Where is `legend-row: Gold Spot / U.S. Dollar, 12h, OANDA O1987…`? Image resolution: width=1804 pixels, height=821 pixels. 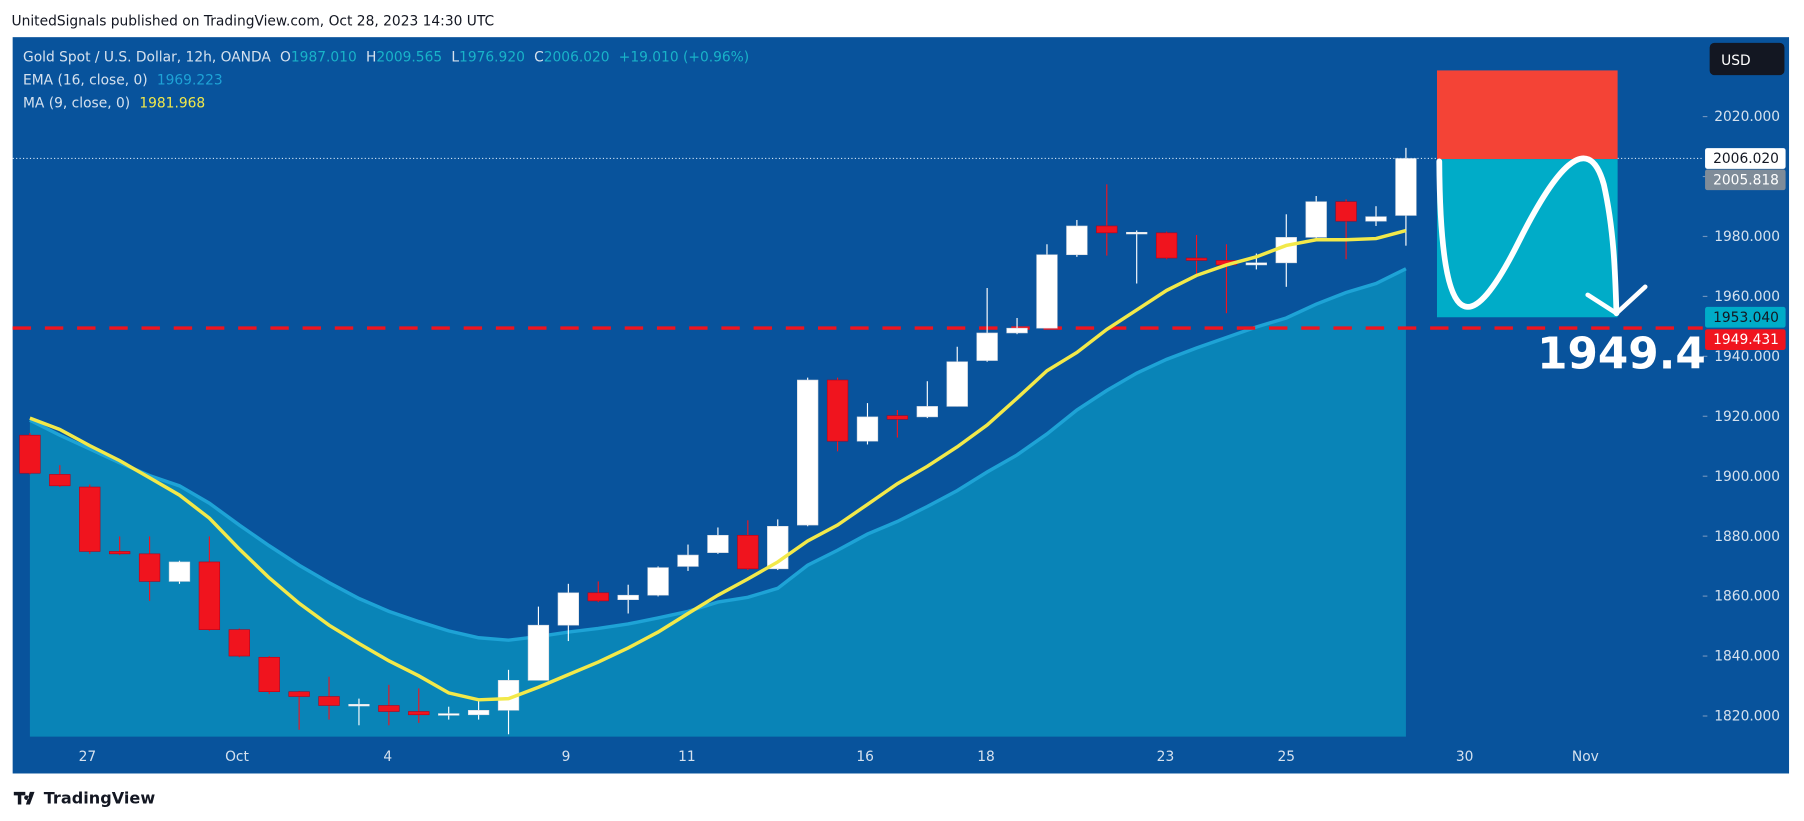 legend-row: Gold Spot / U.S. Dollar, 12h, OANDA O1987… is located at coordinates (386, 57).